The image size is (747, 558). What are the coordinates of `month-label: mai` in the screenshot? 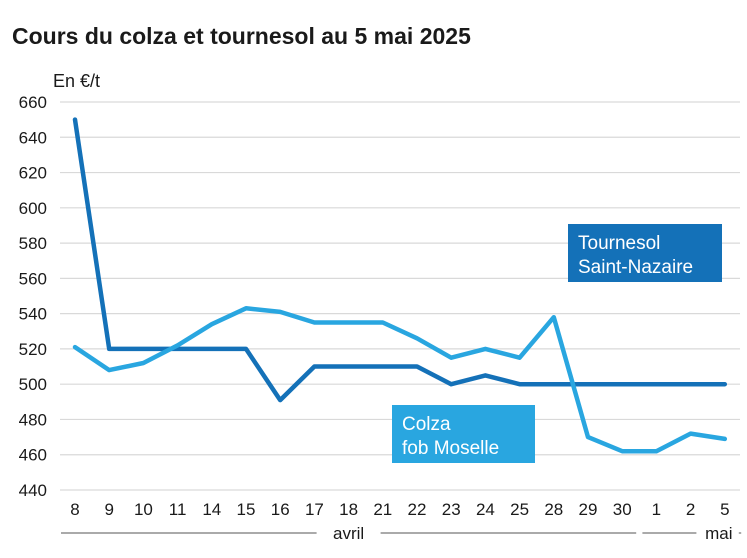 It's located at (718, 533).